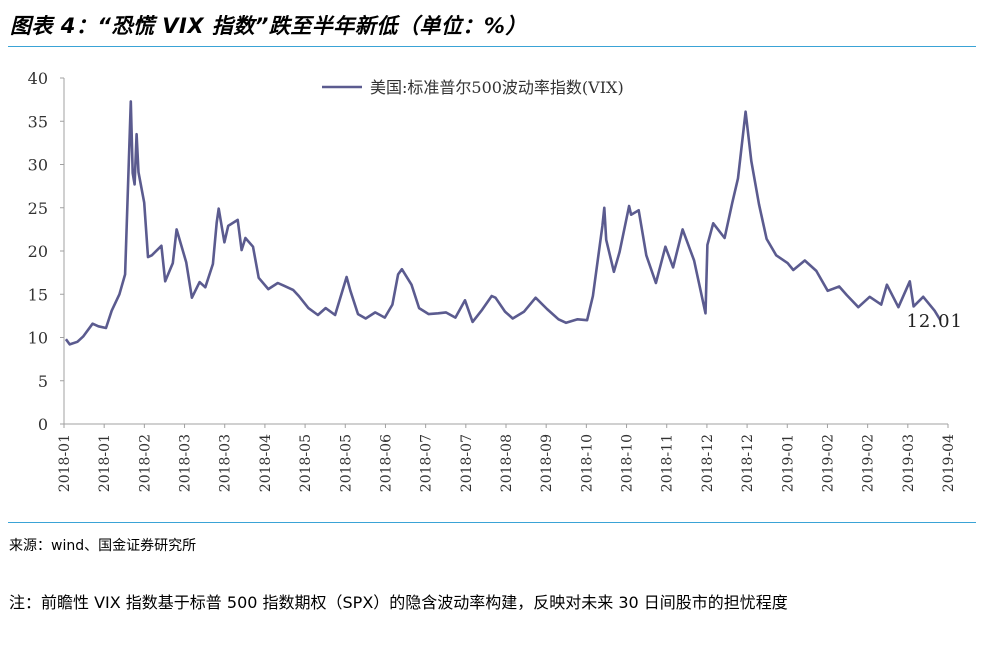 This screenshot has height=653, width=988. Describe the element at coordinates (38, 78) in the screenshot. I see `y-tick-label: 40` at that location.